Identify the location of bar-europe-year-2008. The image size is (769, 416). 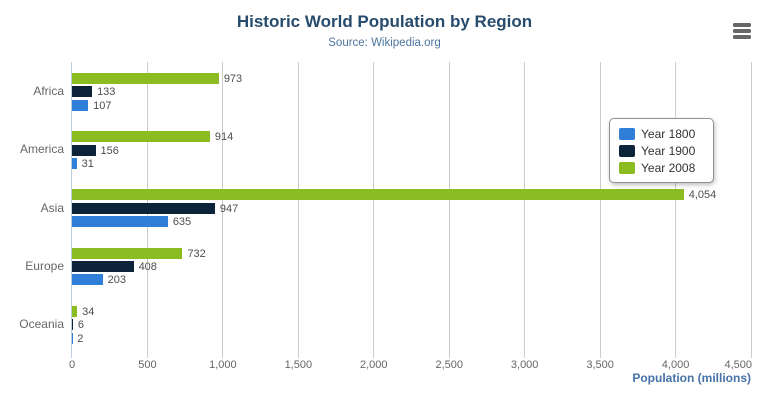
(127, 253).